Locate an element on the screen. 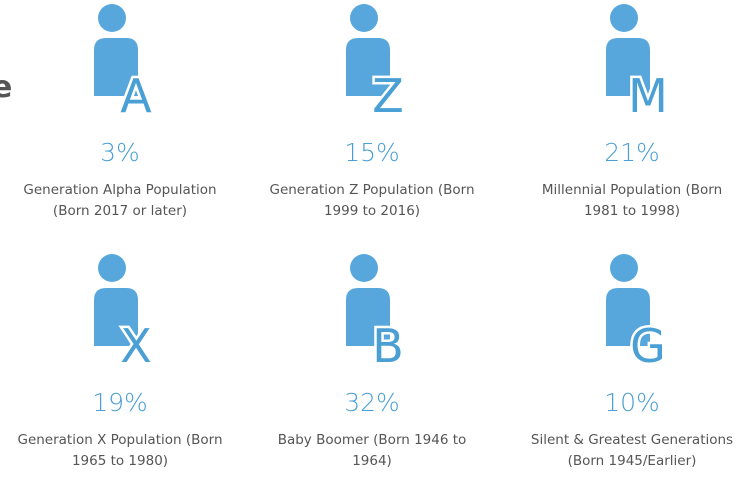 This screenshot has width=743, height=493. percent: 32% is located at coordinates (372, 402).